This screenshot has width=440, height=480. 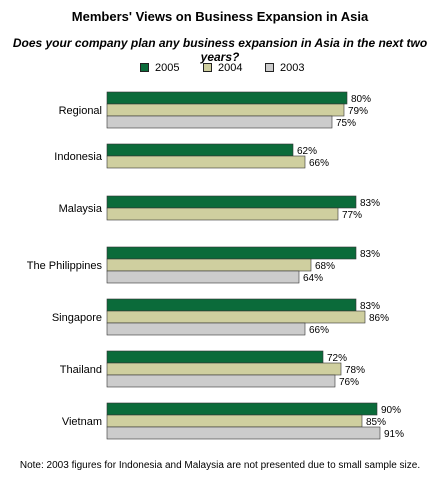 I want to click on data-label-indonesia-2005: 62%, so click(x=307, y=151).